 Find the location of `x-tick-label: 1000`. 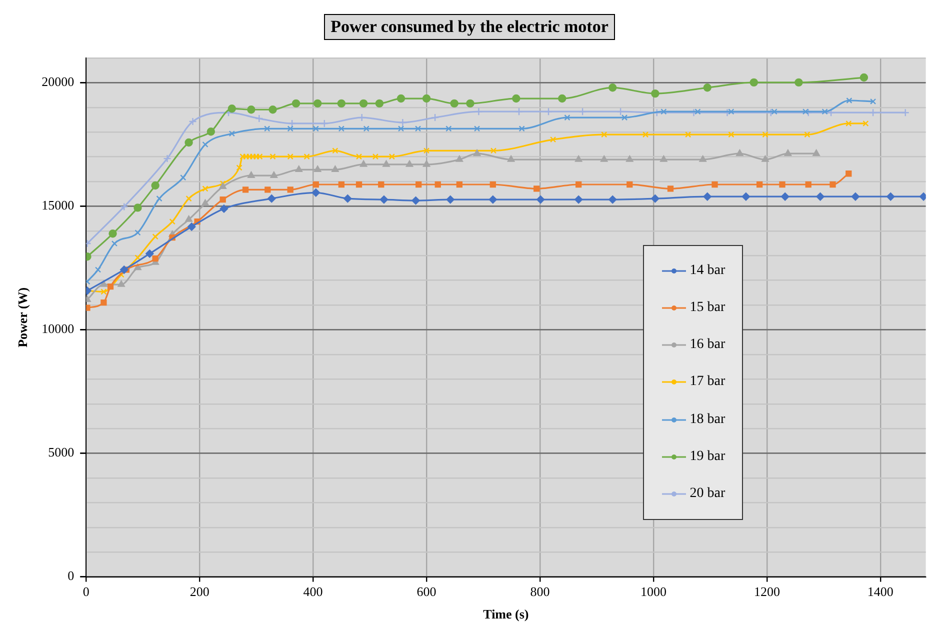

x-tick-label: 1000 is located at coordinates (653, 592).